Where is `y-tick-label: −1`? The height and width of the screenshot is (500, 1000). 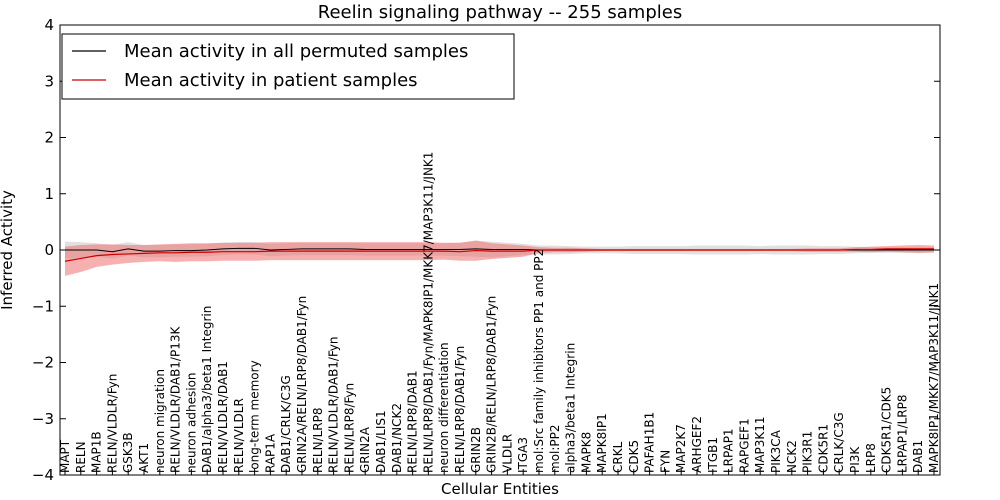
y-tick-label: −1 is located at coordinates (43, 306).